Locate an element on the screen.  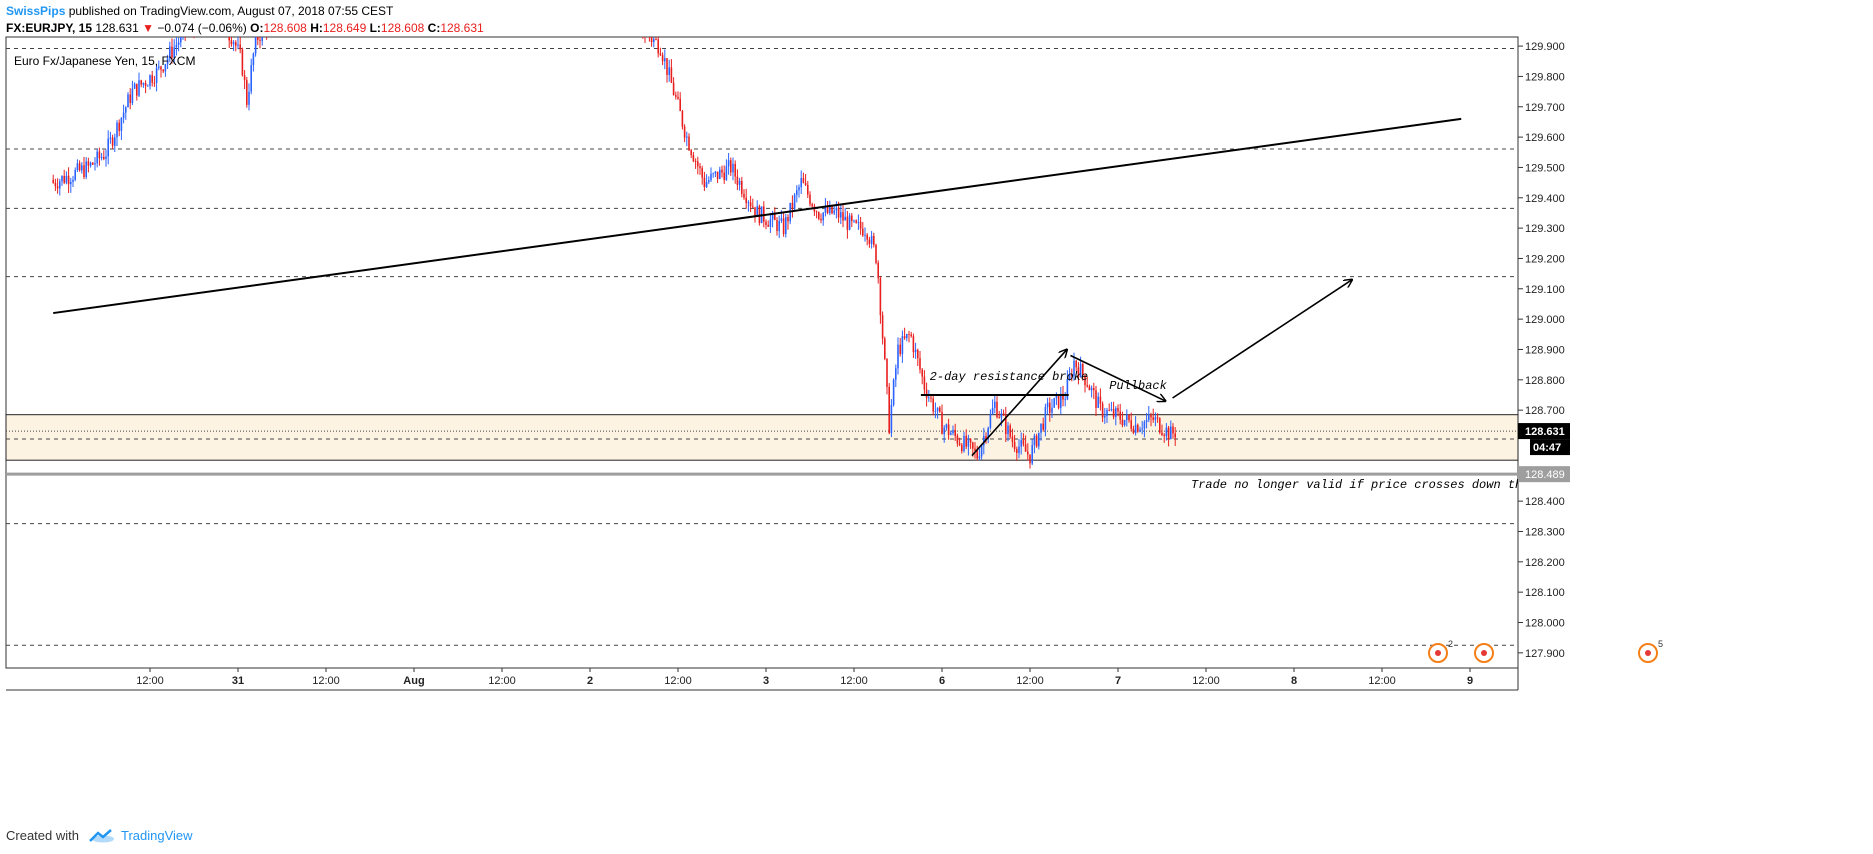
down-triangle-icon: ▼ is located at coordinates (148, 28).